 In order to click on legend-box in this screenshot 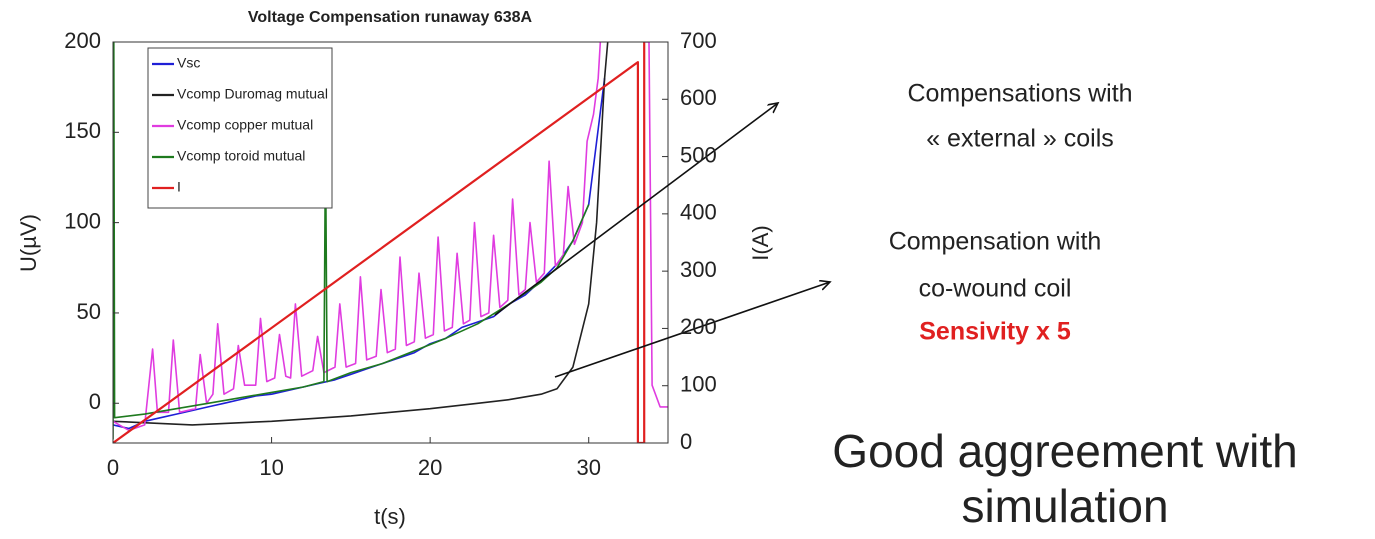, I will do `click(240, 128)`.